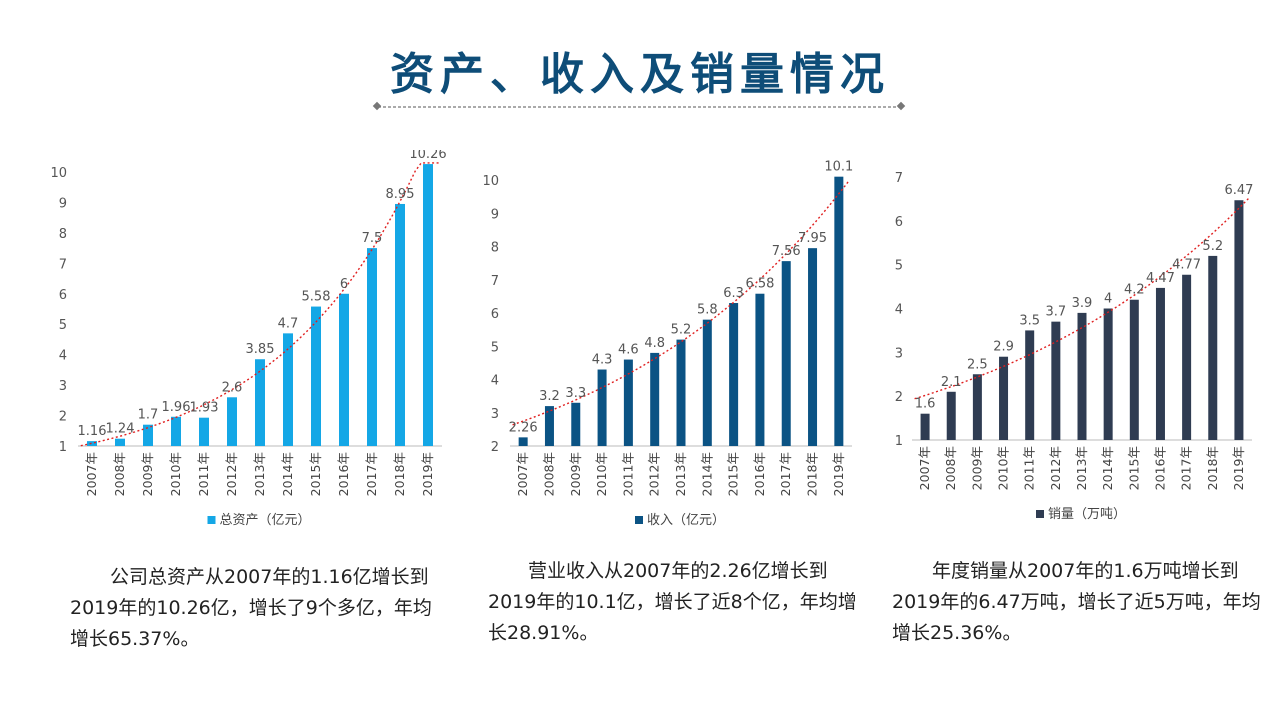 This screenshot has width=1280, height=718. I want to click on revenue-data-label: 3.3, so click(575, 393).